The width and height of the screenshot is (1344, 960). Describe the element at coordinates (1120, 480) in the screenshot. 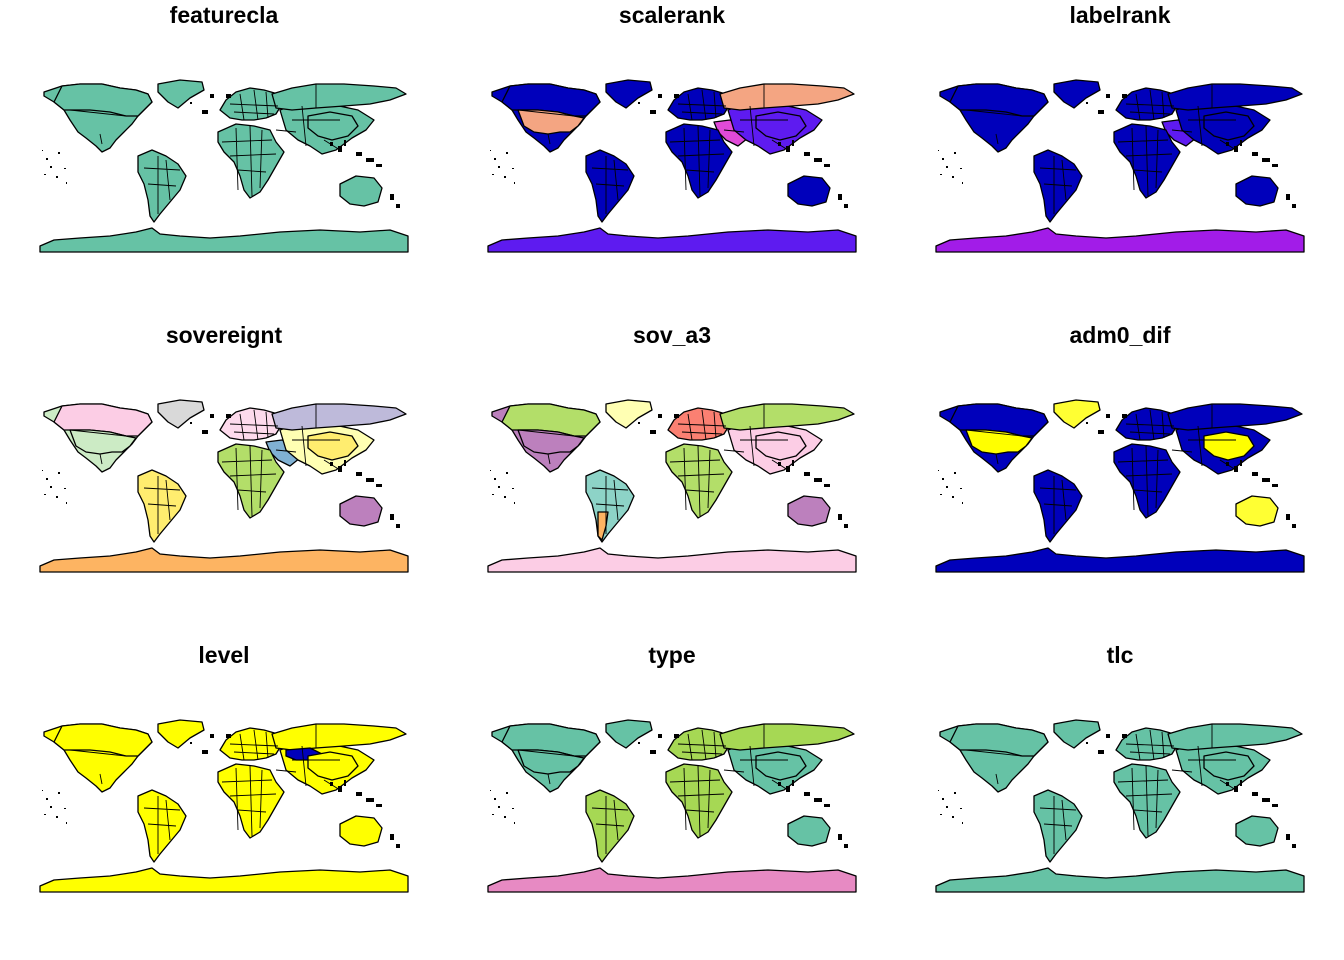

I see `map-panel-adm0-dif: adm0_dif` at that location.